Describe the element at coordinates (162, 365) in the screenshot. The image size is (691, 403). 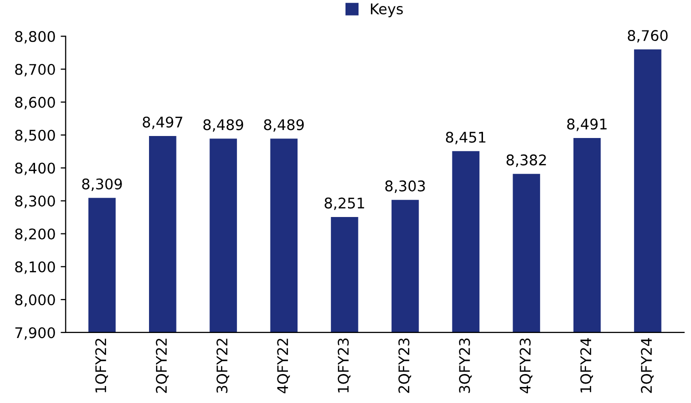
I see `x-tick-label: 2QFY22` at that location.